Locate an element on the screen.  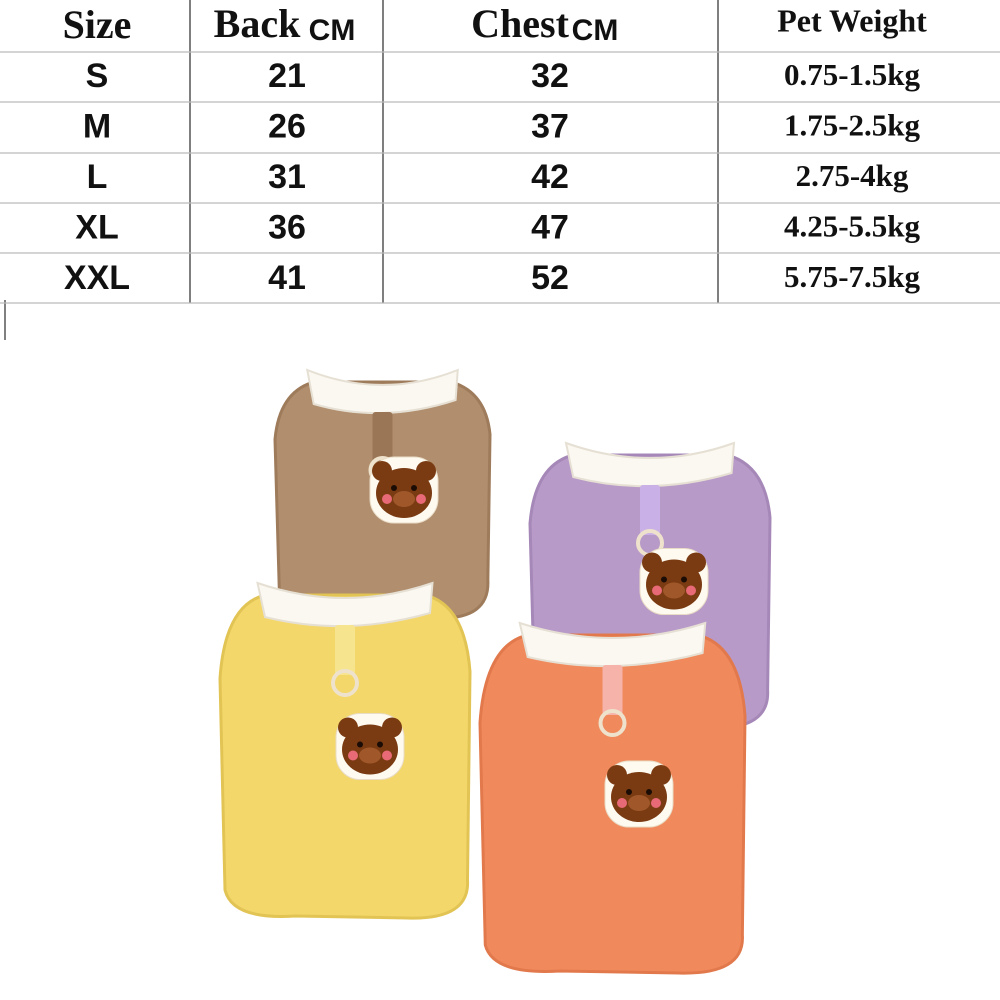
size-cell: 47 is located at coordinates (550, 227).